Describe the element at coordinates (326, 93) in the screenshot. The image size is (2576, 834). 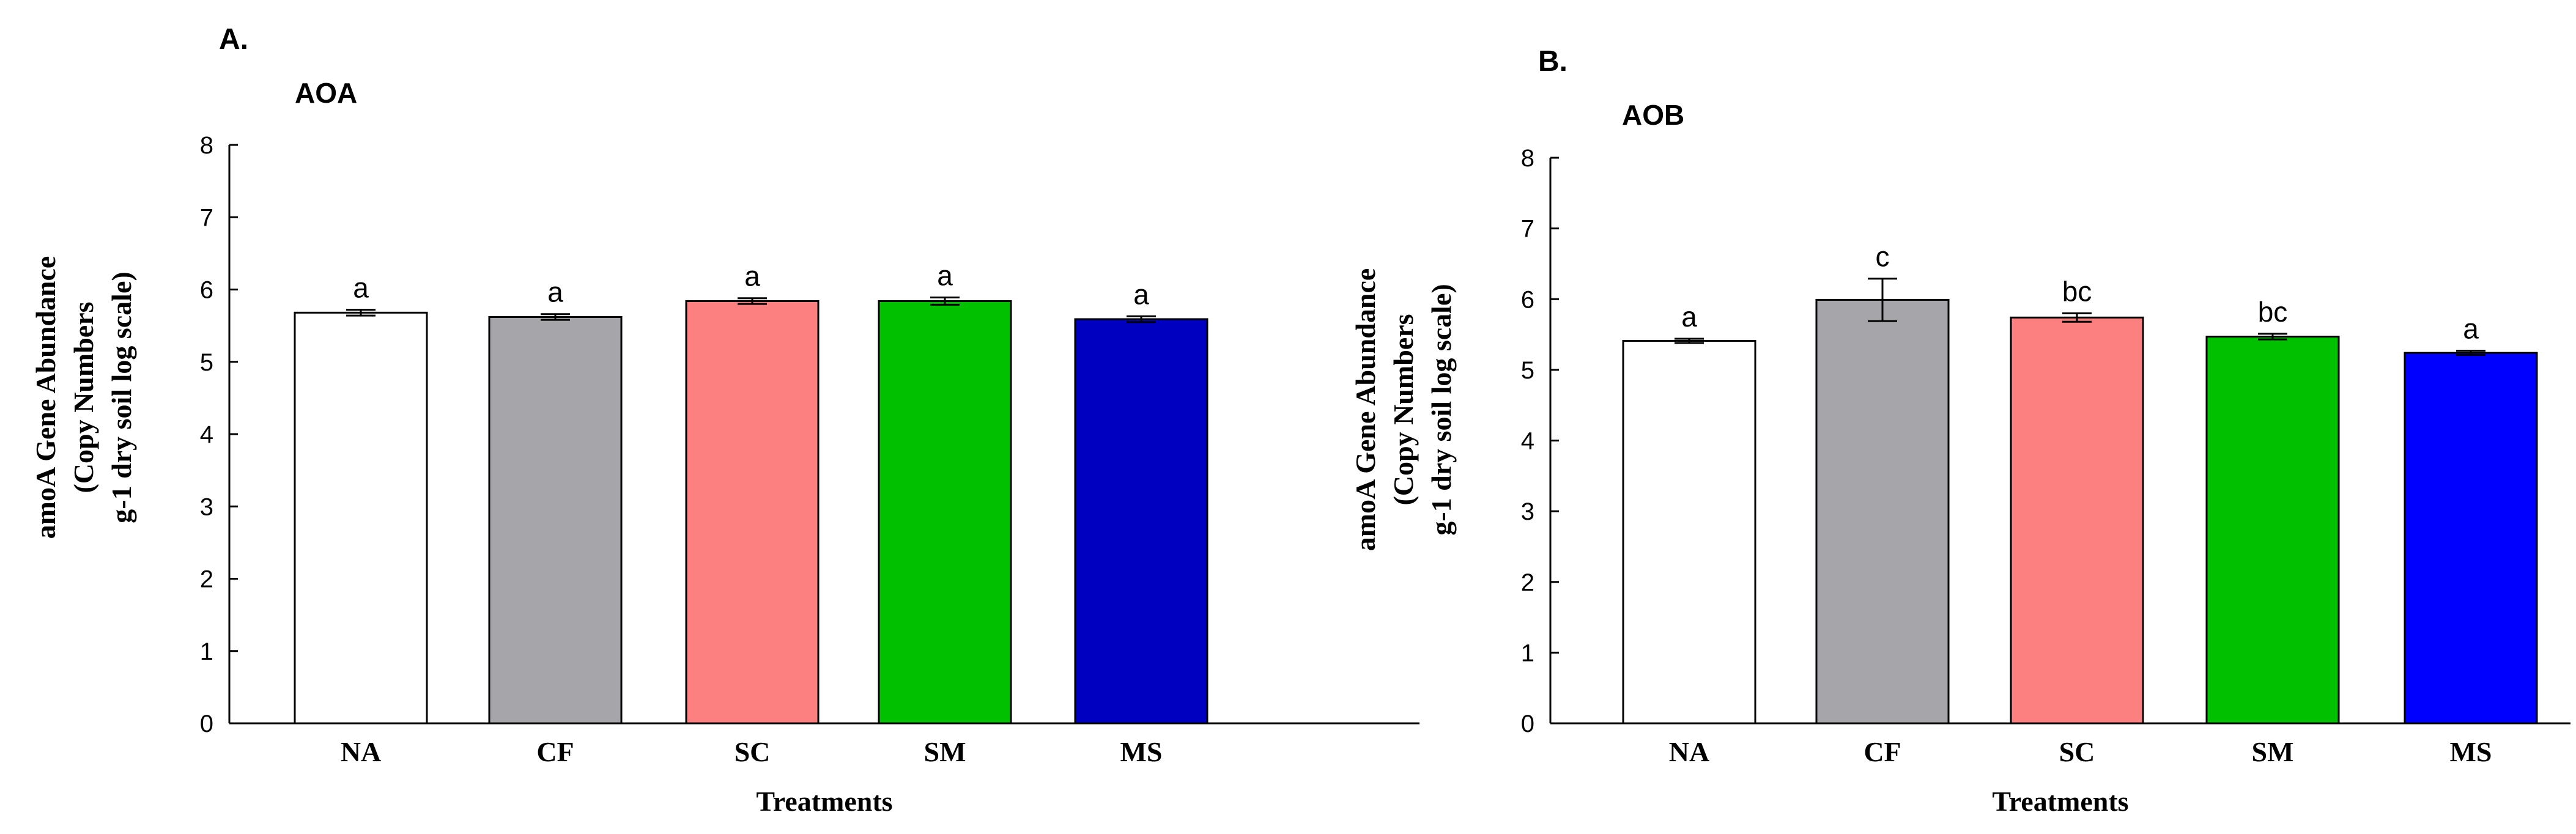
I see `chart-title: AOA` at that location.